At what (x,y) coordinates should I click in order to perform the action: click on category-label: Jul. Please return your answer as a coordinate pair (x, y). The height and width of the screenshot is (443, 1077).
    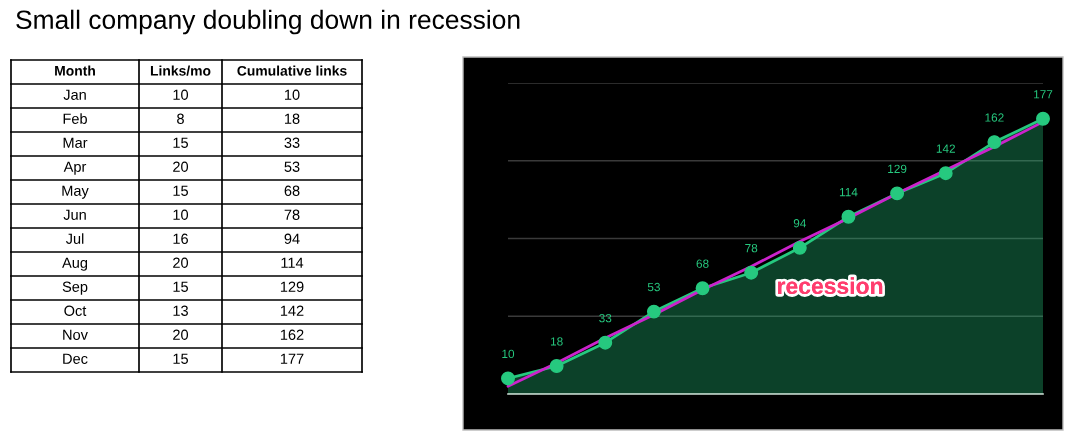
    Looking at the image, I should click on (74, 238).